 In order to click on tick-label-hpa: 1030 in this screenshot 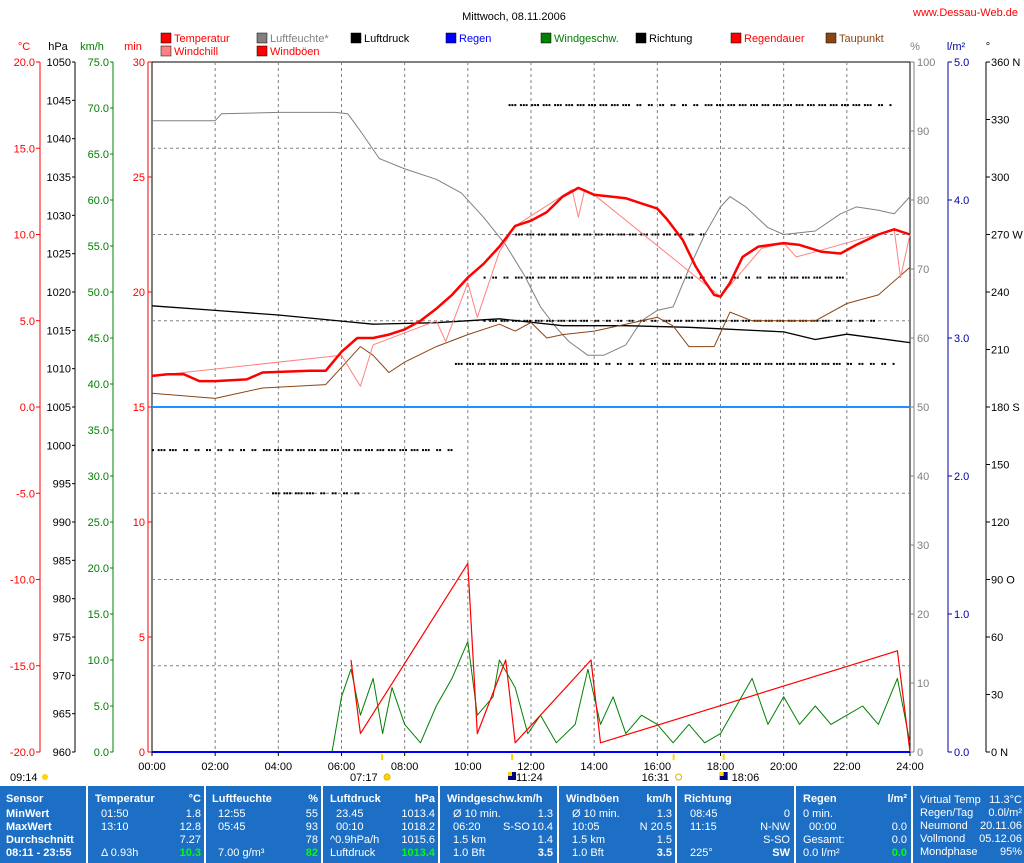, I will do `click(59, 216)`.